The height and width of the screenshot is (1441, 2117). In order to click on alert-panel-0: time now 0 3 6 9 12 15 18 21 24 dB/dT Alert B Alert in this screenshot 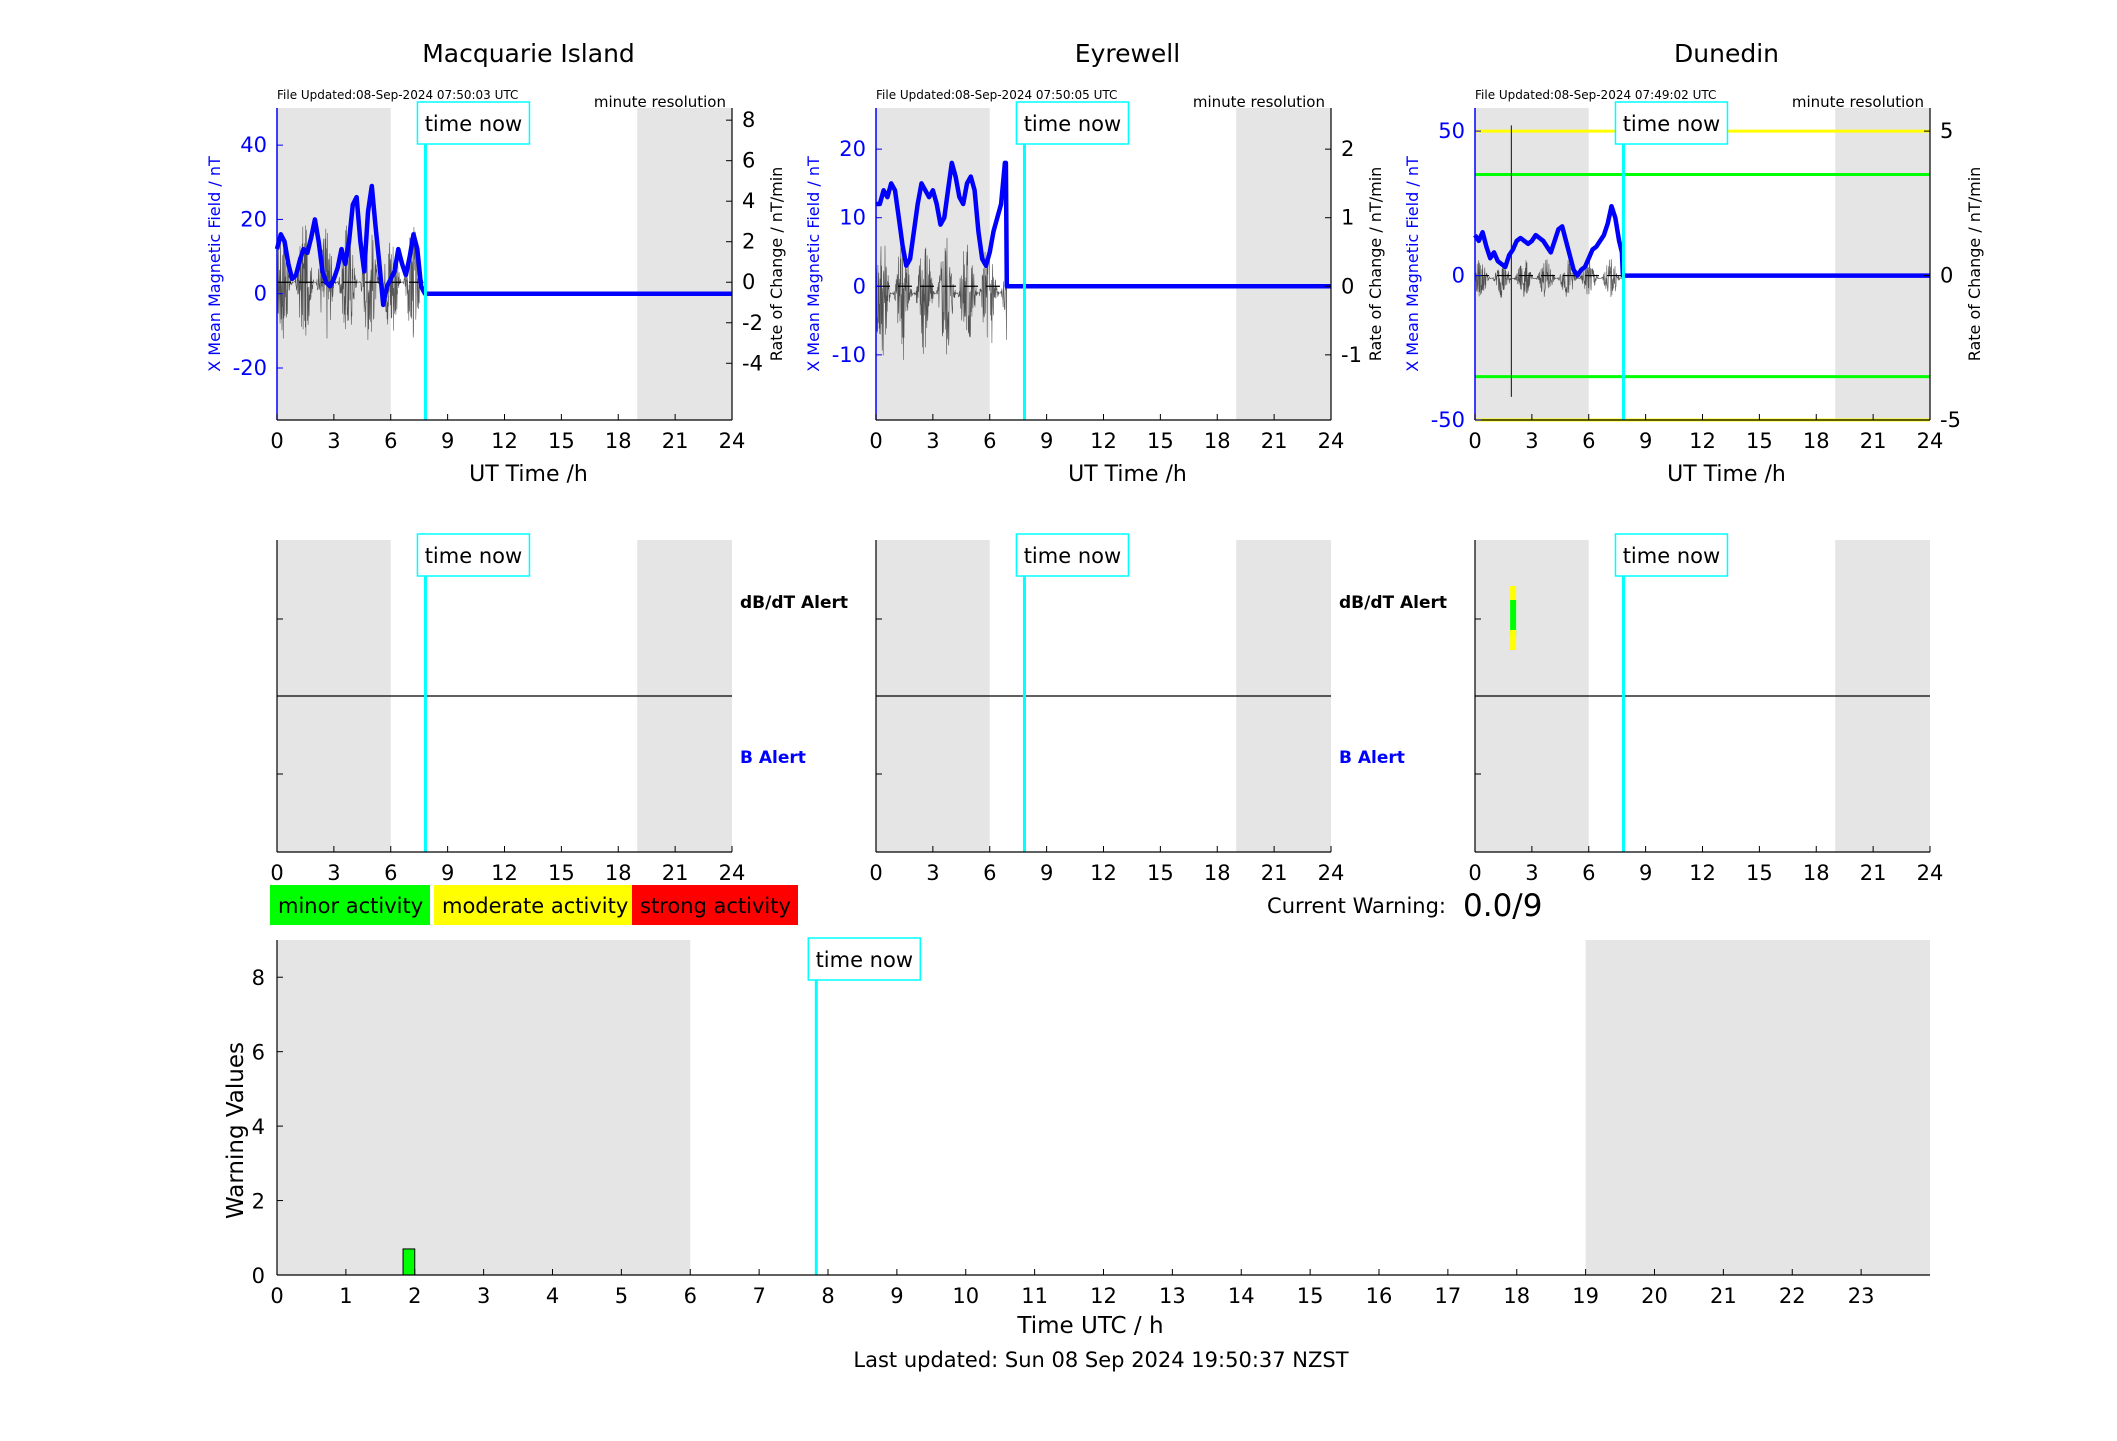, I will do `click(559, 709)`.